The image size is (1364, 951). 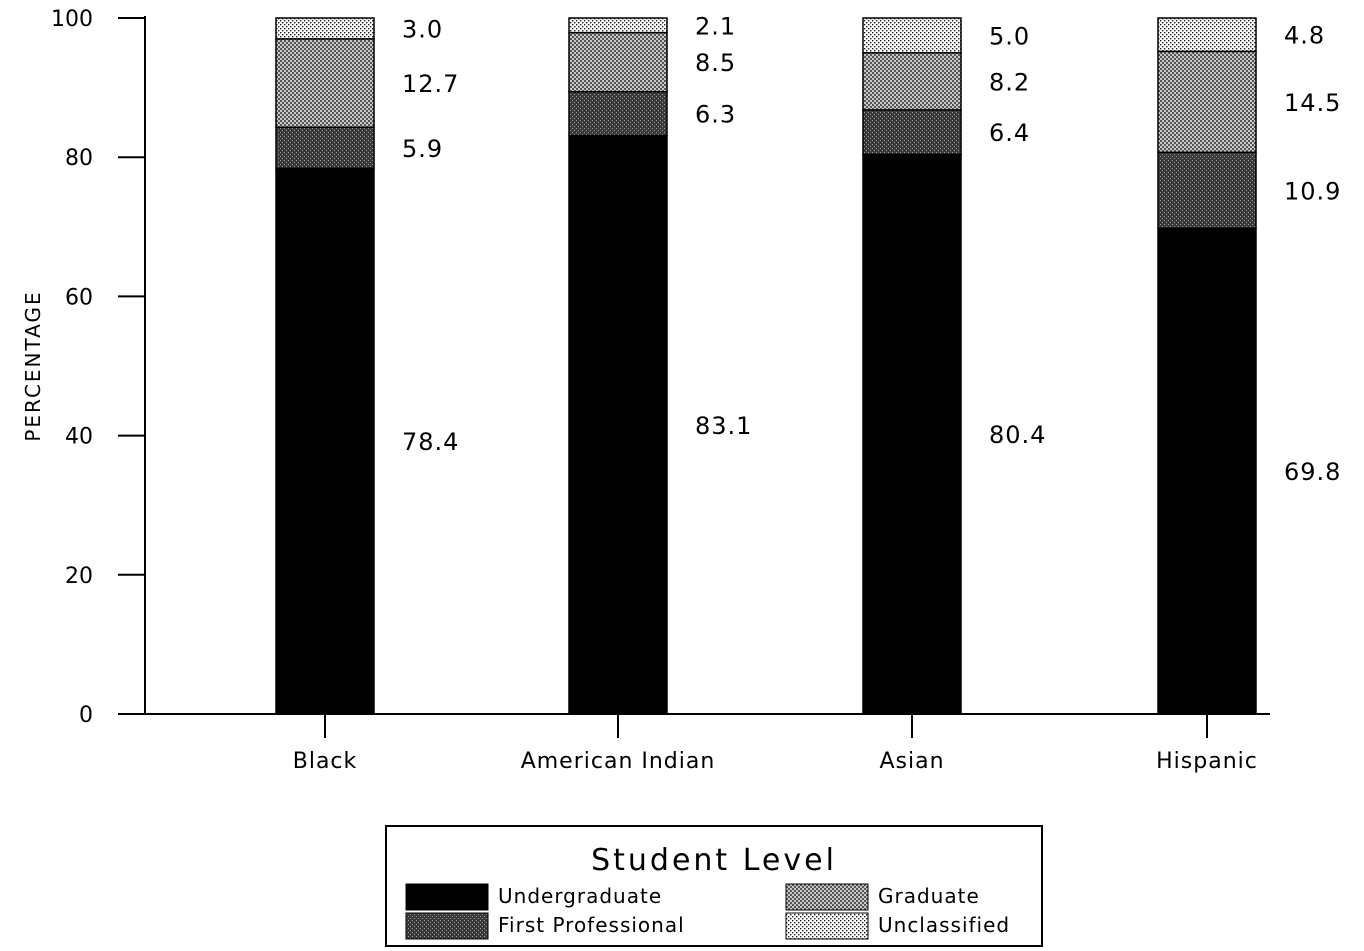 I want to click on legend-label-graduate: Graduate, so click(x=929, y=896).